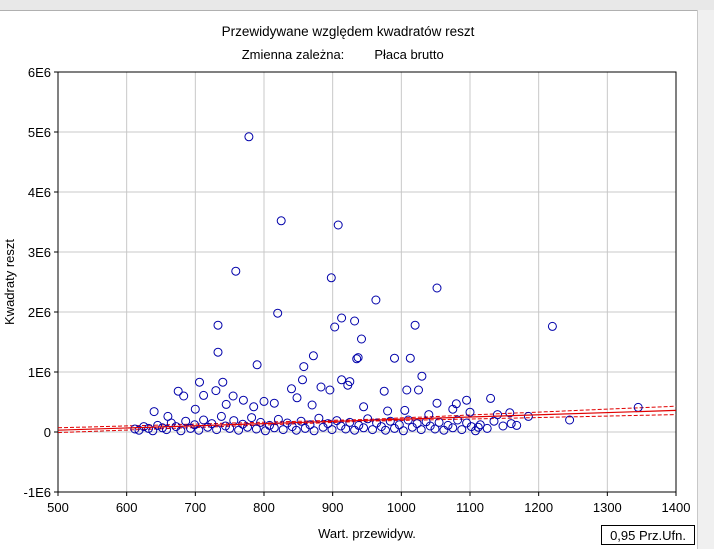  I want to click on x-tick-label-1300: 1300, so click(607, 507).